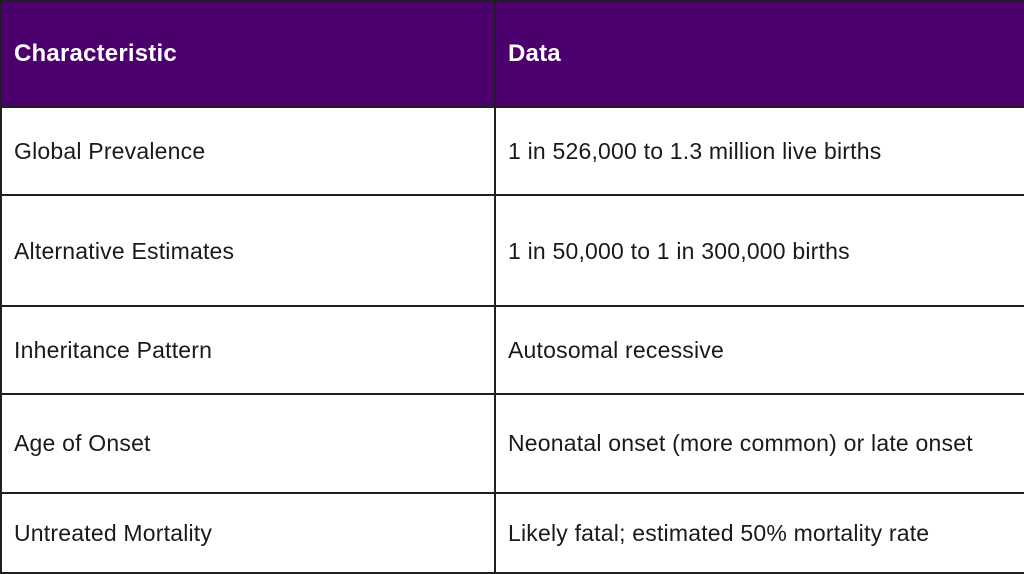 Image resolution: width=1024 pixels, height=574 pixels. I want to click on header-characteristic: Characteristic, so click(248, 54).